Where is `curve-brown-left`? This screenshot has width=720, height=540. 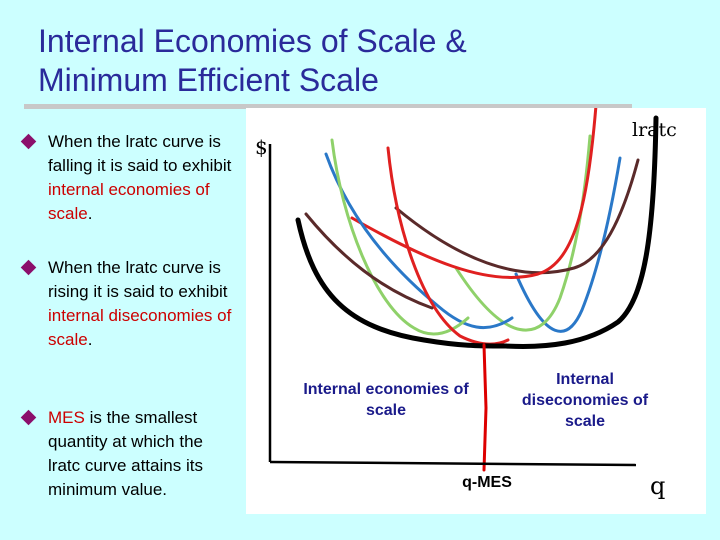 curve-brown-left is located at coordinates (369, 261).